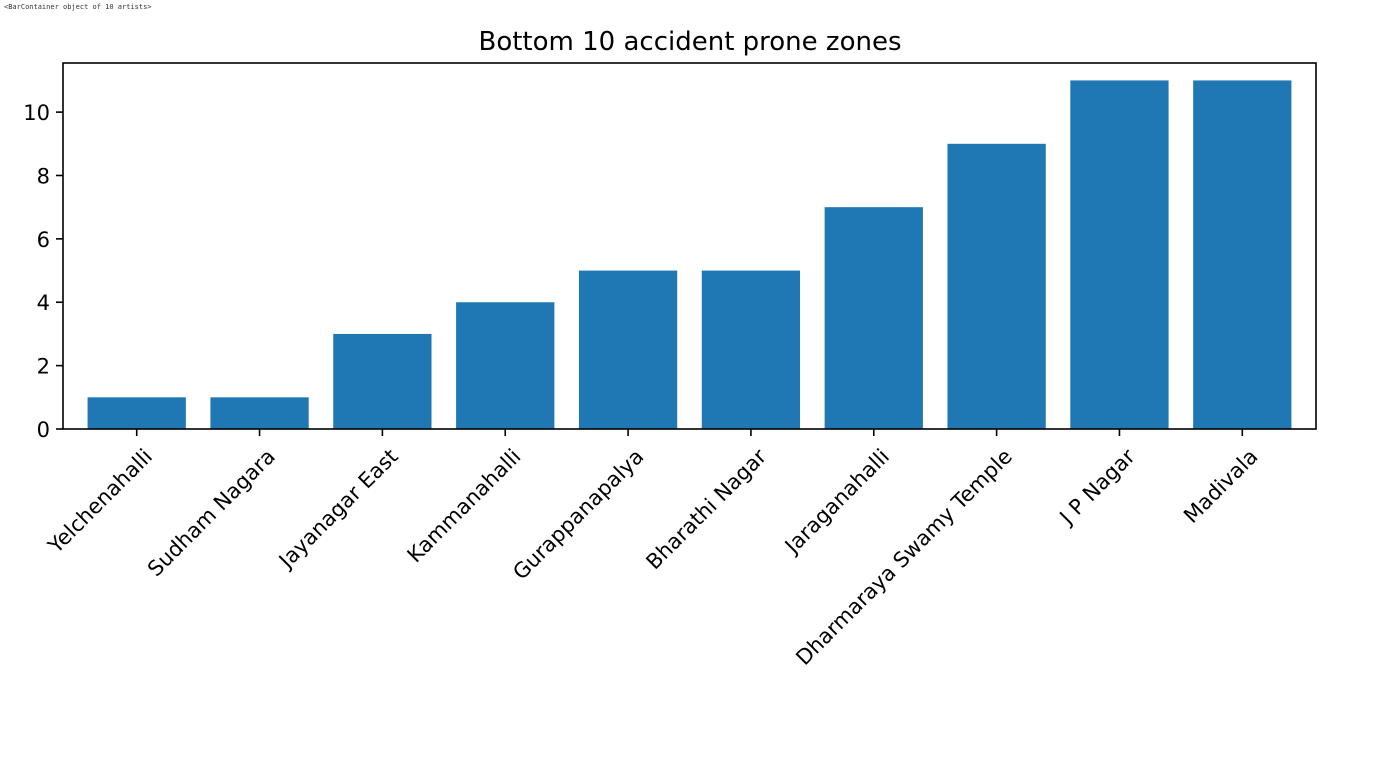 Image resolution: width=1380 pixels, height=776 pixels. Describe the element at coordinates (904, 557) in the screenshot. I see `x-tick-label: Dharmaraya Swamy Temple` at that location.